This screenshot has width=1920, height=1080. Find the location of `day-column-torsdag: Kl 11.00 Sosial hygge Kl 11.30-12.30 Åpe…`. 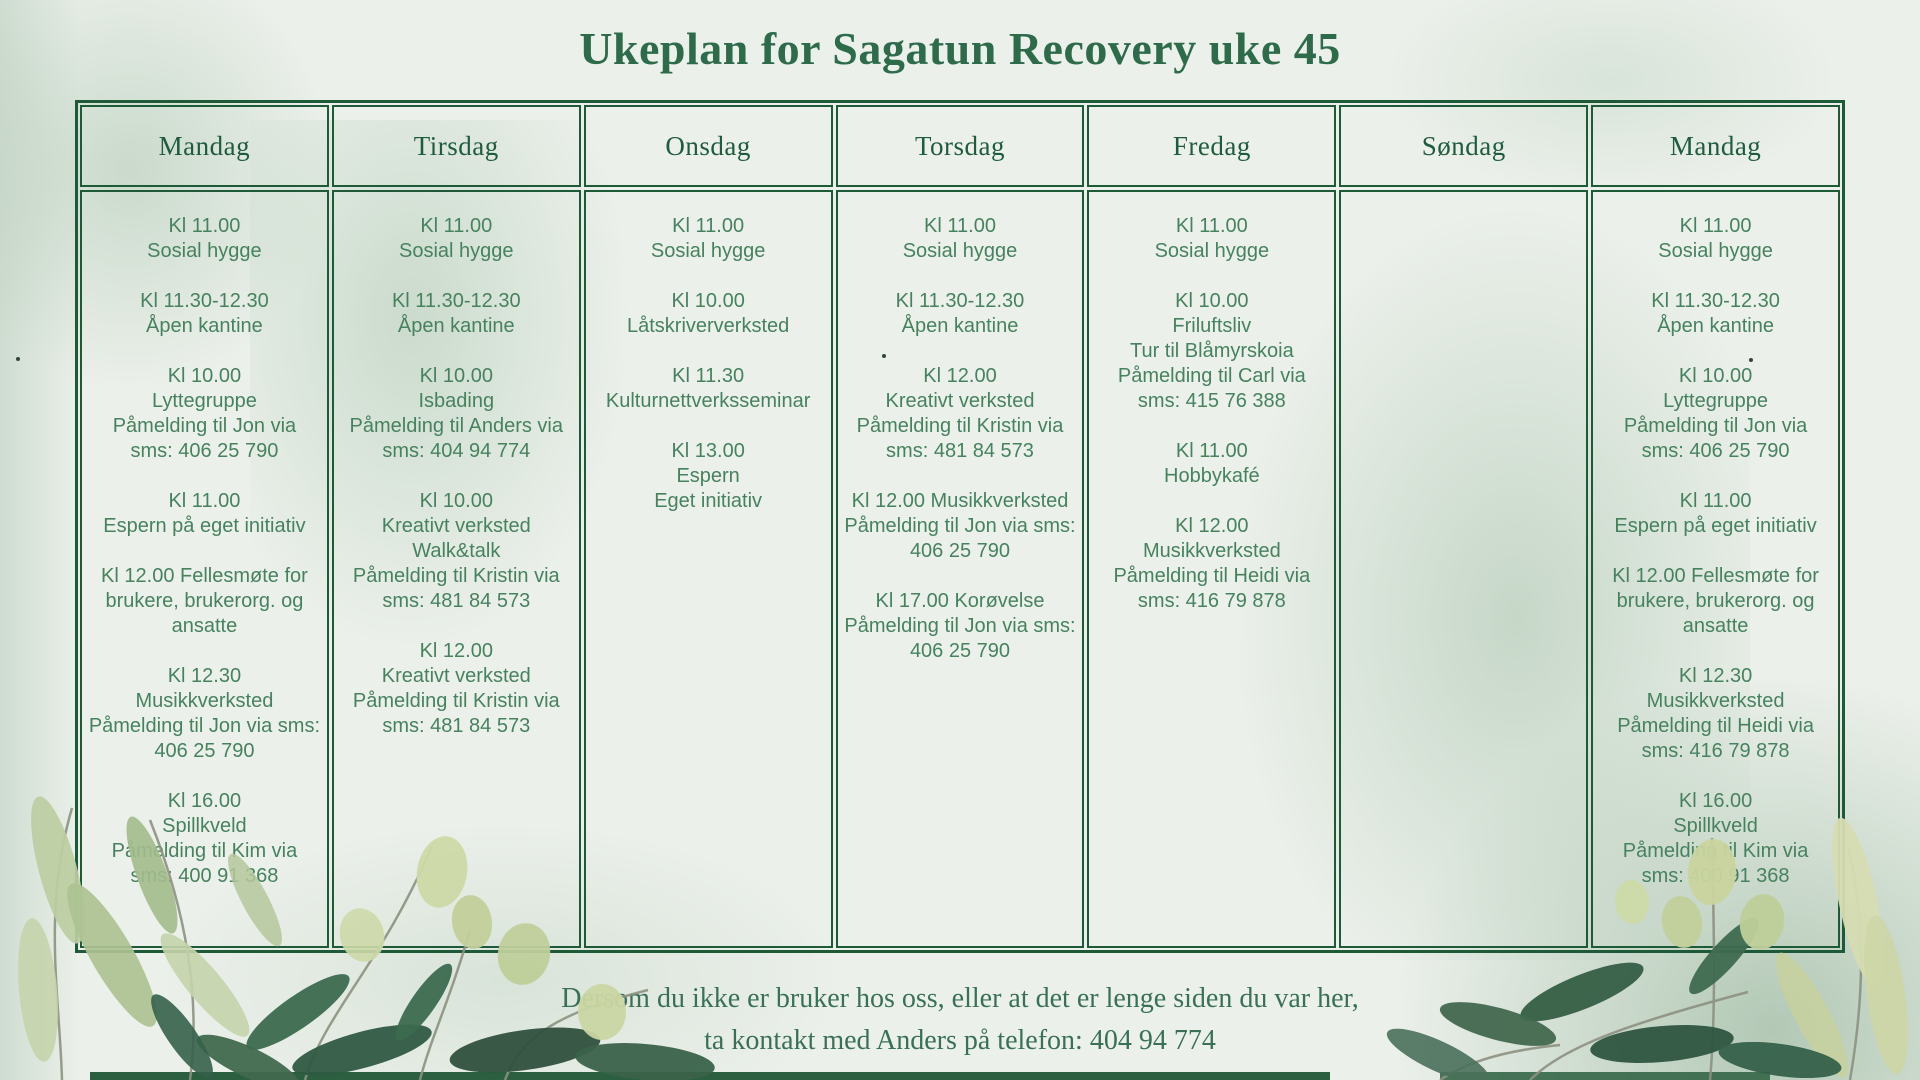

day-column-torsdag: Kl 11.00 Sosial hygge Kl 11.30-12.30 Åpe… is located at coordinates (960, 569).